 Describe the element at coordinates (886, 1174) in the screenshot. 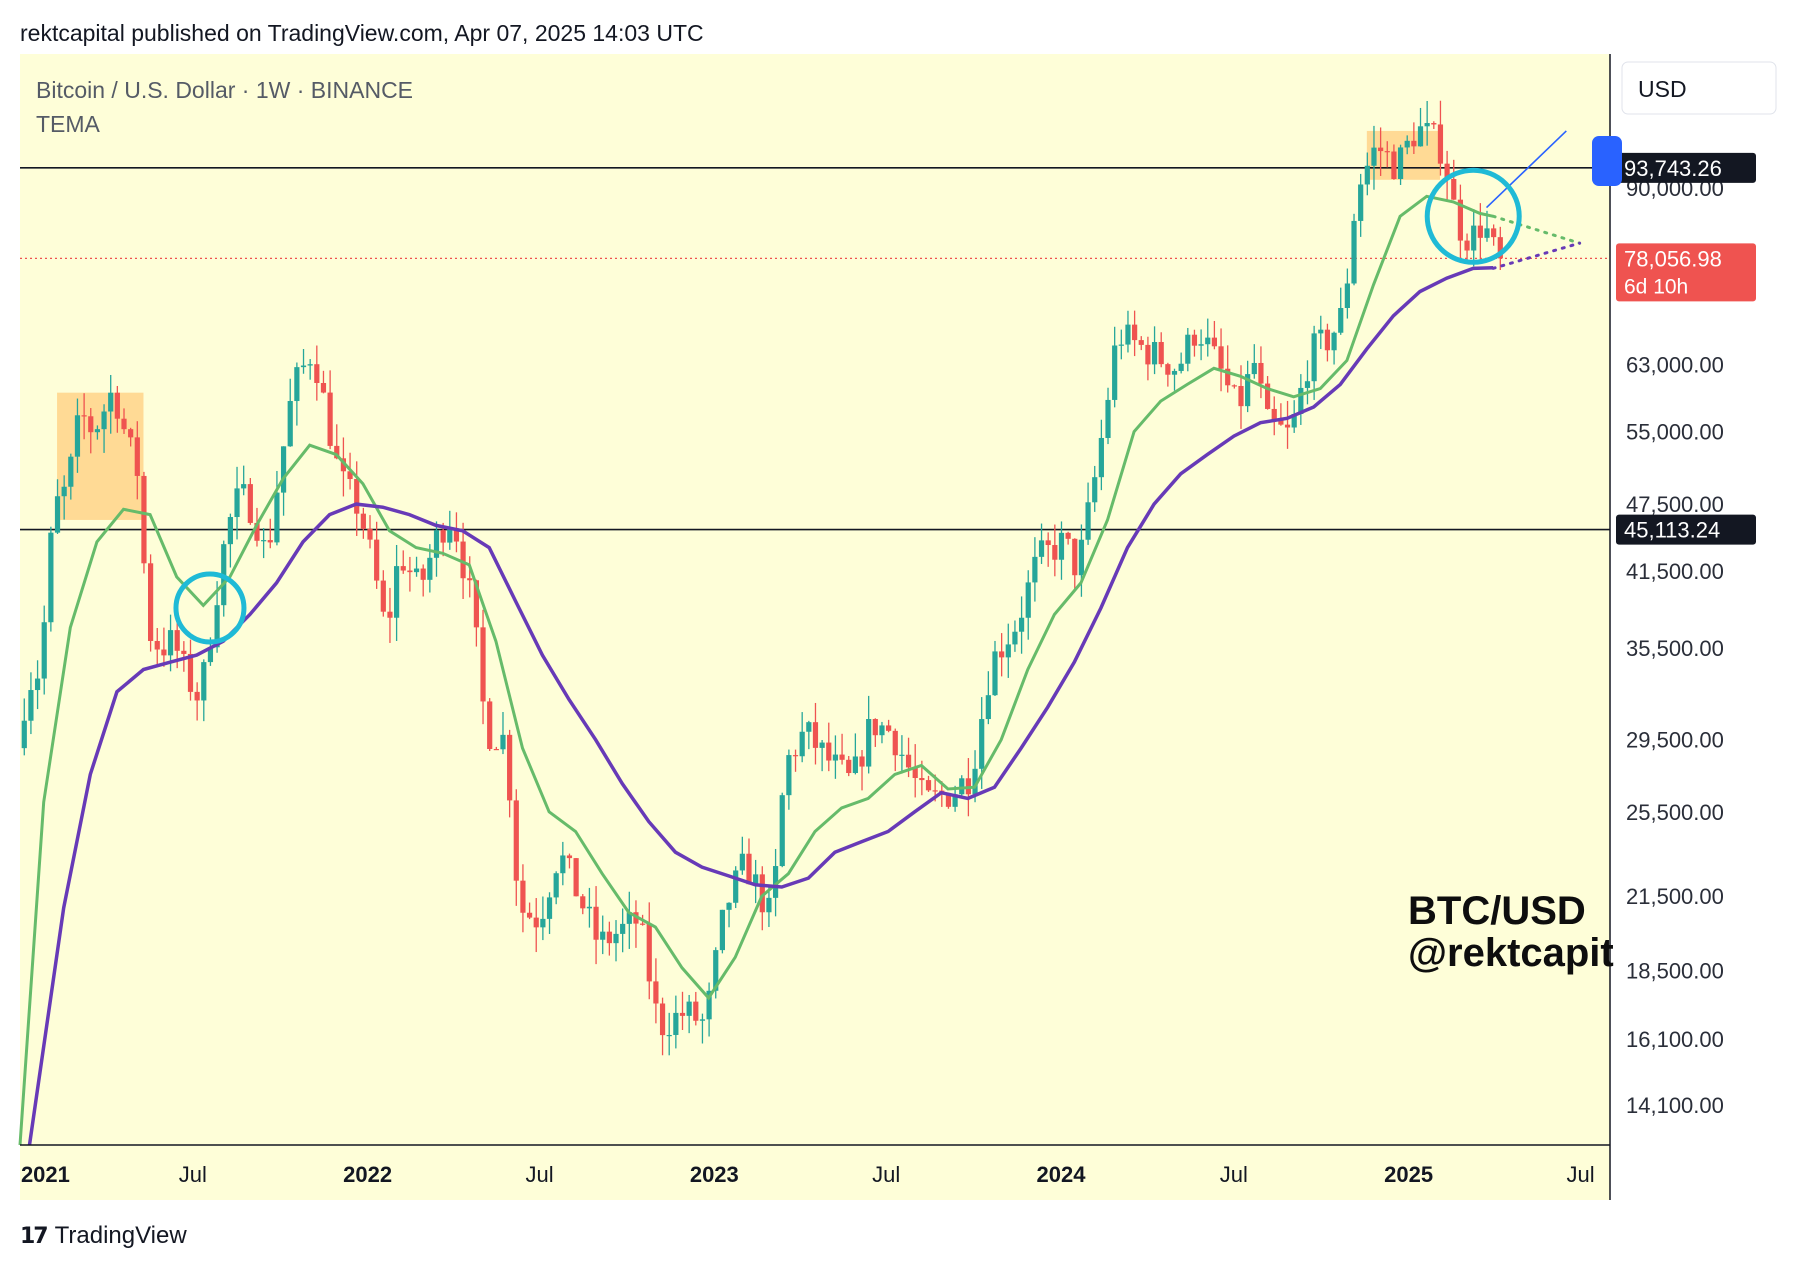

I see `time-tick-label: Jul` at that location.